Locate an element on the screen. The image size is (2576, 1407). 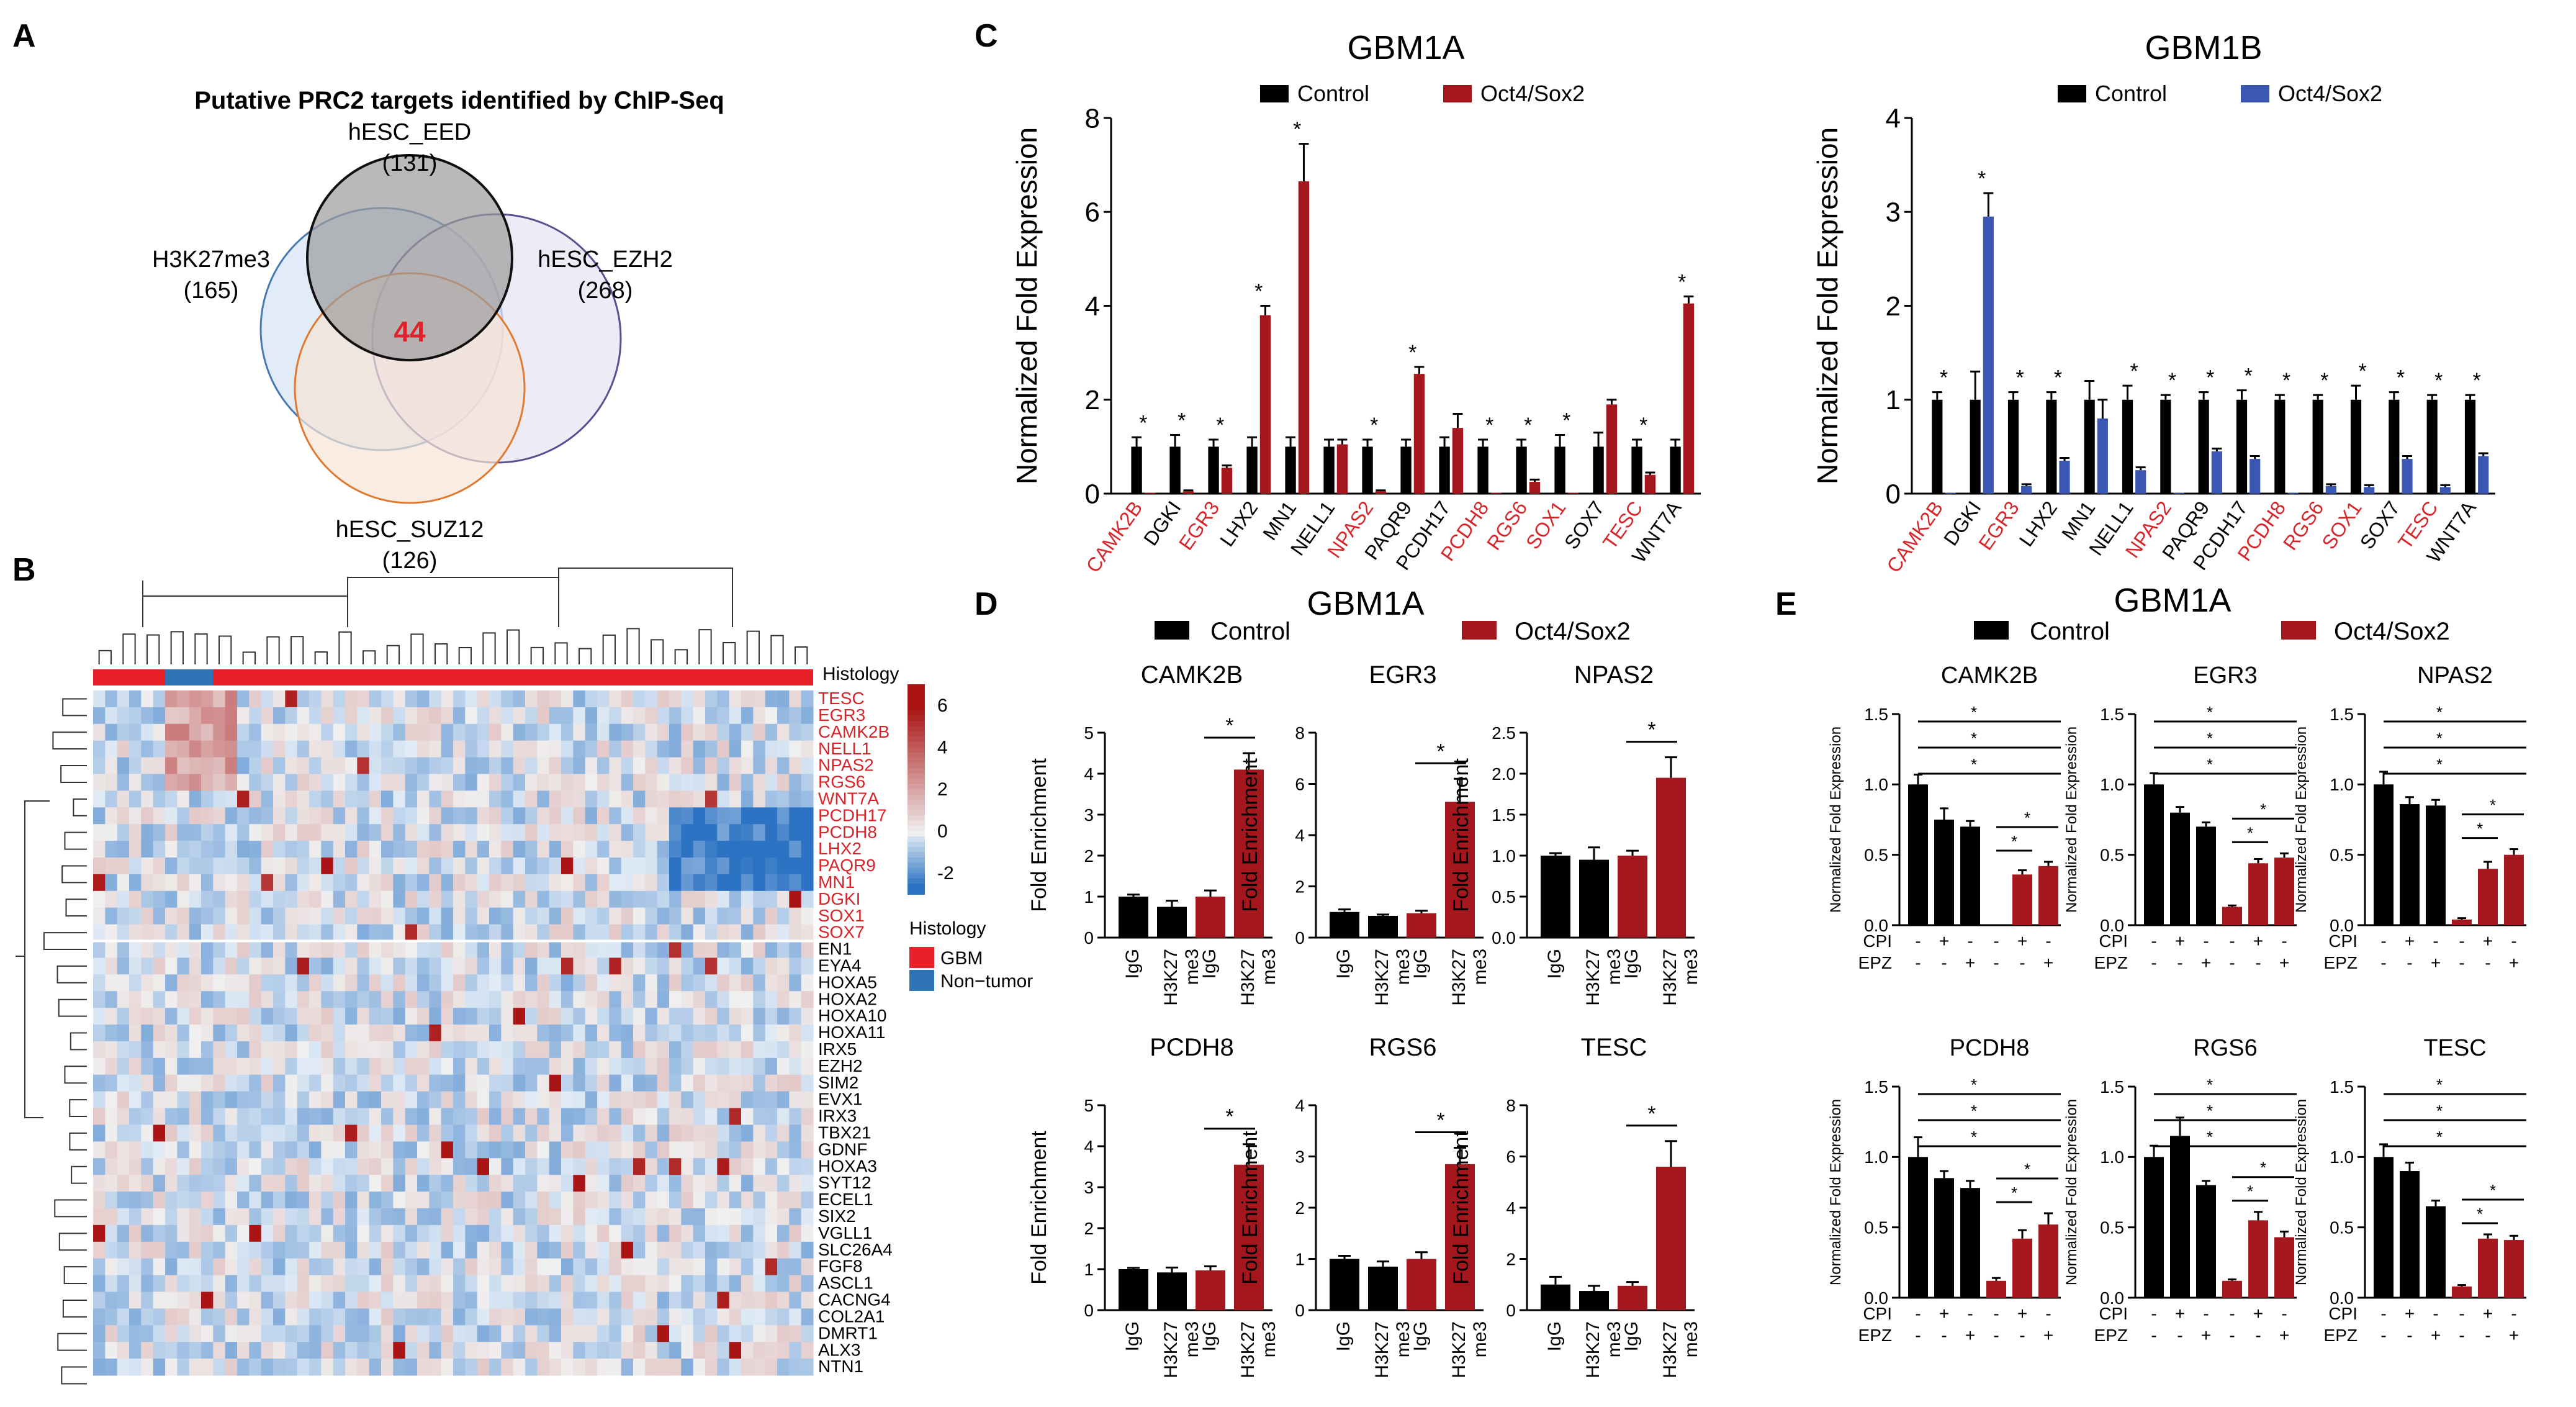
bar-control-rgs6 is located at coordinates (2317, 446).